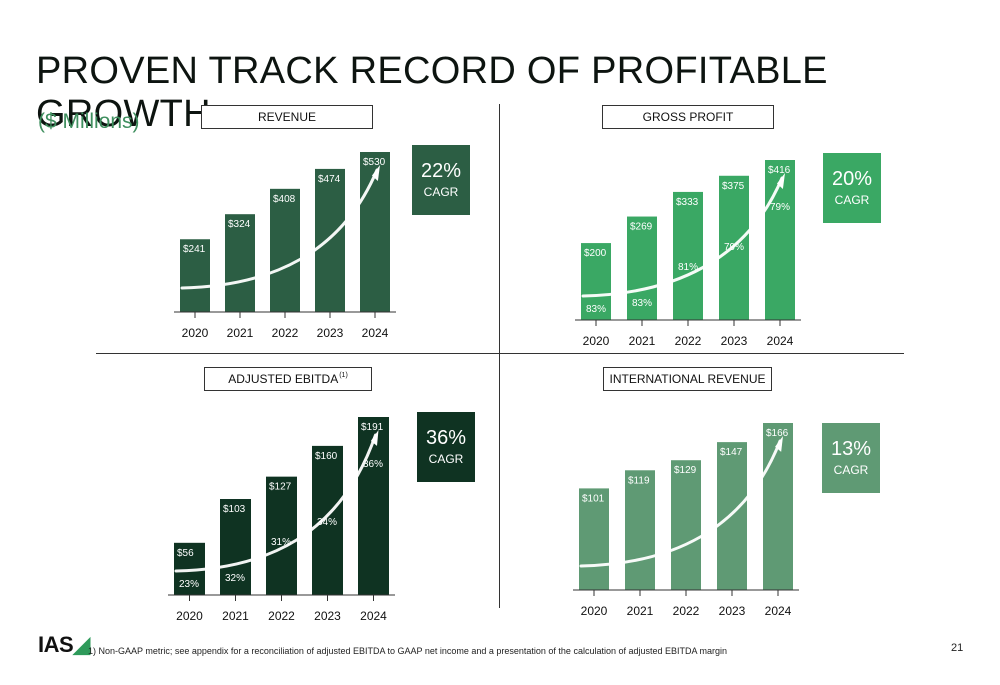  I want to click on gross-profit-cagr-value: 20%, so click(852, 179).